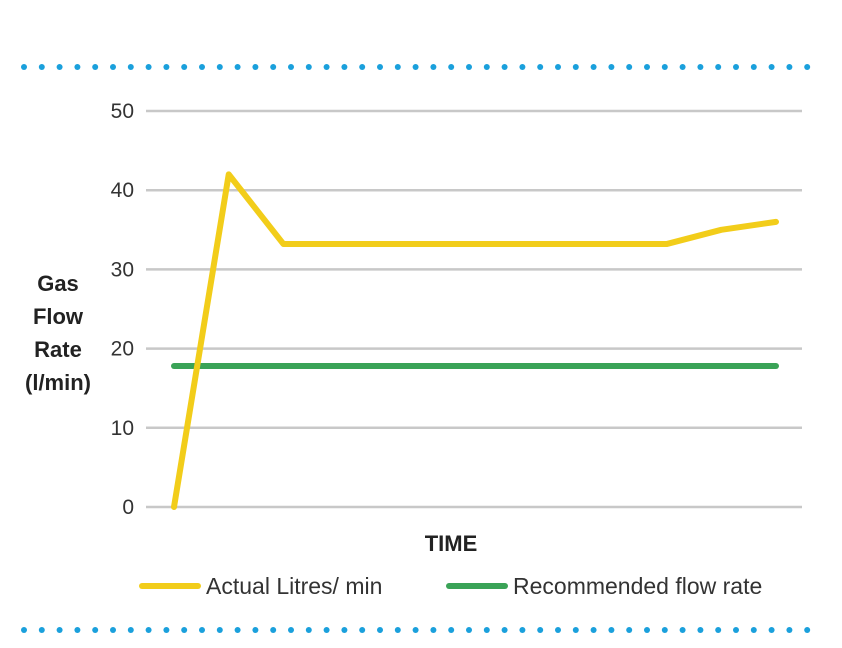 This screenshot has height=648, width=842. What do you see at coordinates (122, 309) in the screenshot?
I see `y-axis-ticks: 0 10 20 30 40 50` at bounding box center [122, 309].